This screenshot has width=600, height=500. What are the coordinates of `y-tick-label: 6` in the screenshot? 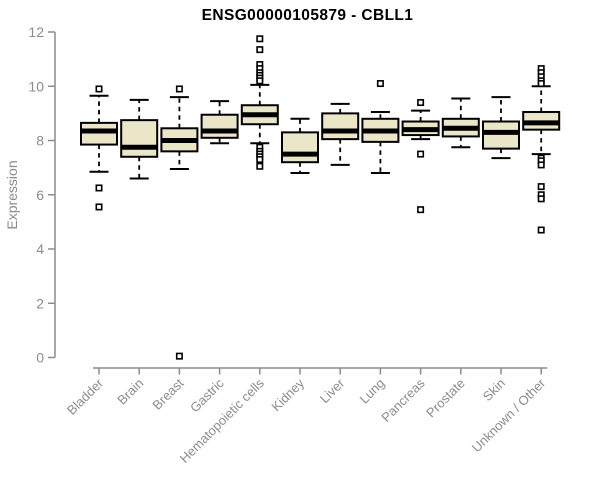 It's located at (40, 195).